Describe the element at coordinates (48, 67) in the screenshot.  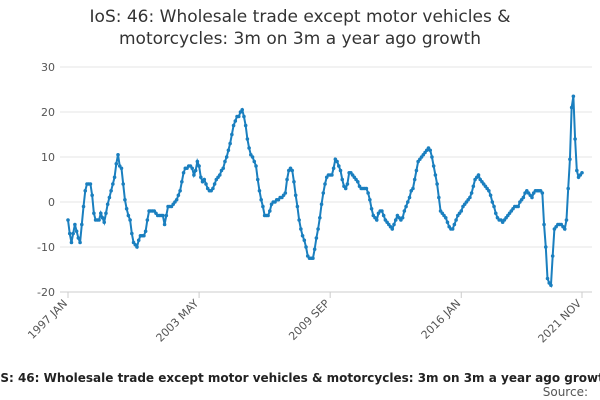
I see `y-tick-label: 30` at that location.